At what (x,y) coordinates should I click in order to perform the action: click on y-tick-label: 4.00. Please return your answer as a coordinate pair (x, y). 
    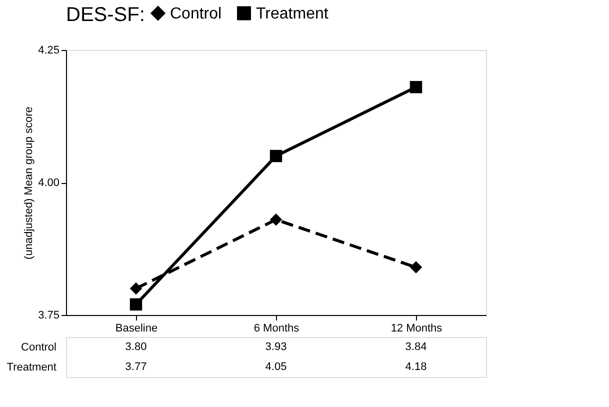
    Looking at the image, I should click on (49, 183).